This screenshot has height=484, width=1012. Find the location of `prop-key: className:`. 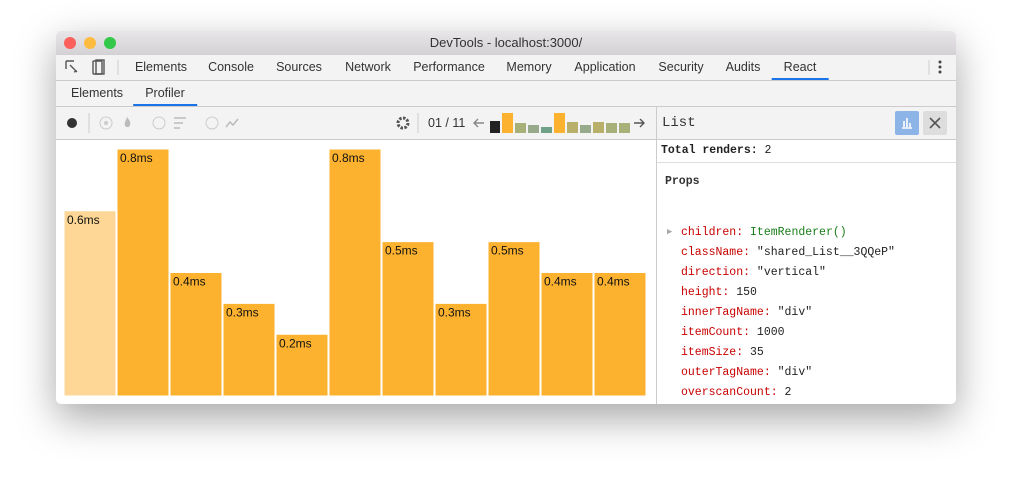

prop-key: className: is located at coordinates (716, 252).